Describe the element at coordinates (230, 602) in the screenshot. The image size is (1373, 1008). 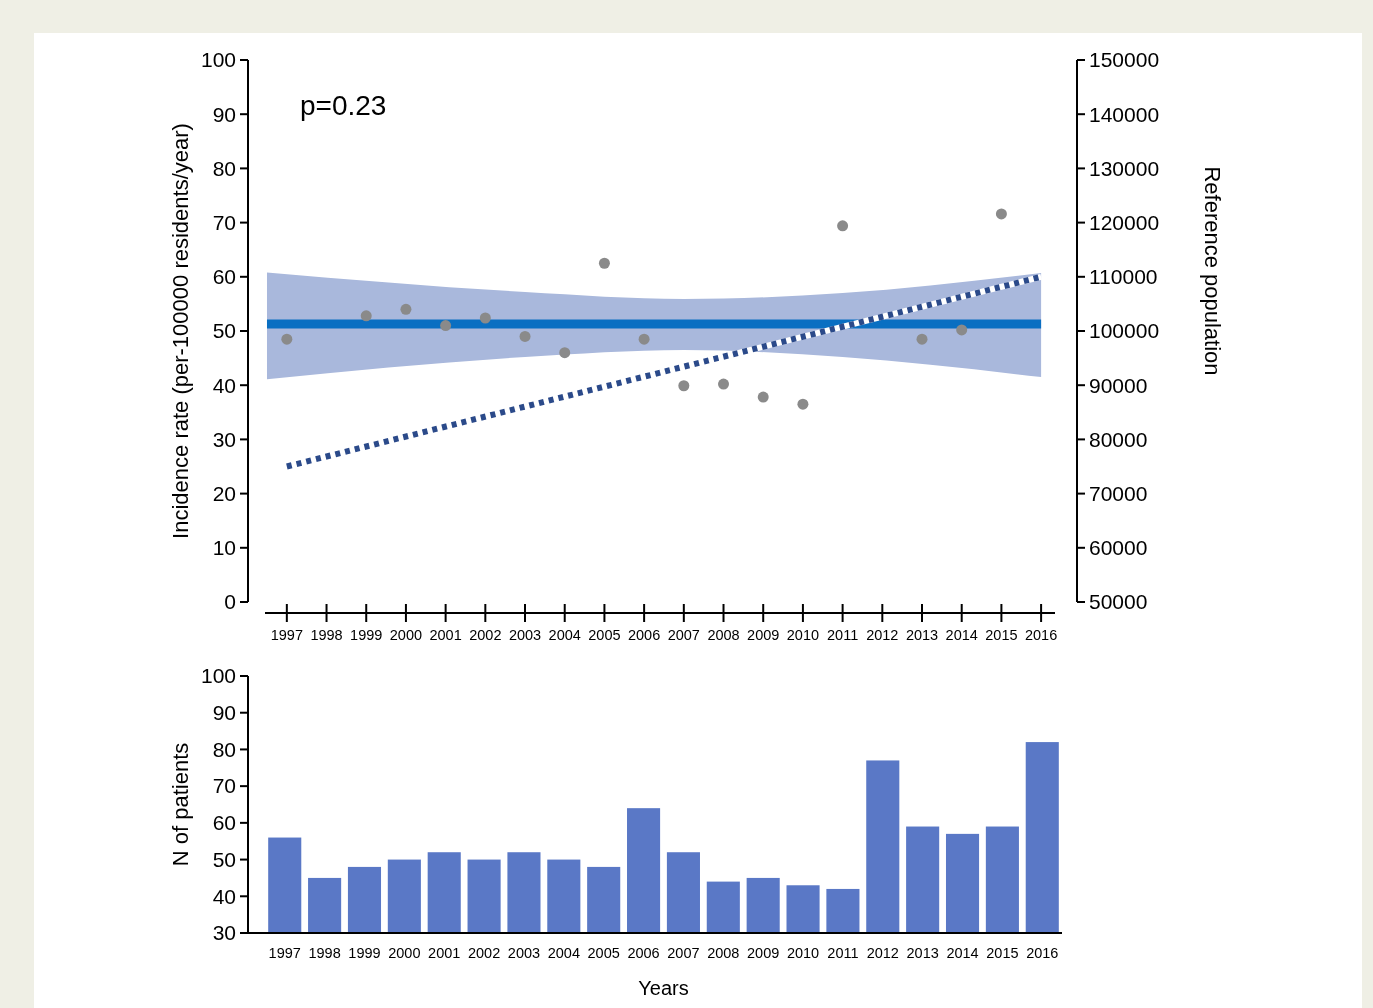
I see `y-tick-label: 0` at that location.